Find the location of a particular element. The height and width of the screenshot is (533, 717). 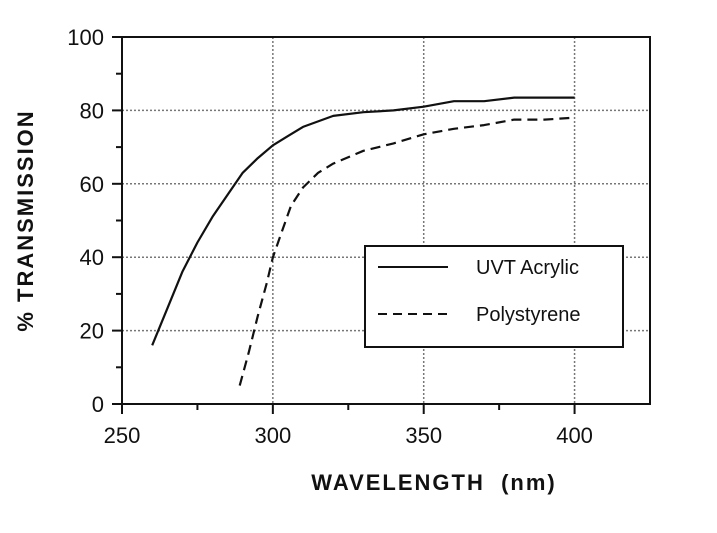

x-tick-label: 250 is located at coordinates (122, 435).